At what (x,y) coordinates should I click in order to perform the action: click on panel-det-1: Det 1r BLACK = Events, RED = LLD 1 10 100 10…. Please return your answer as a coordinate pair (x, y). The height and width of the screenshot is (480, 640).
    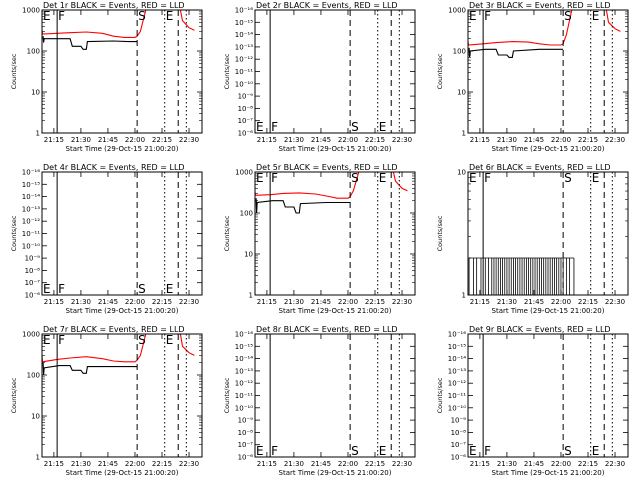
    Looking at the image, I should click on (106, 77).